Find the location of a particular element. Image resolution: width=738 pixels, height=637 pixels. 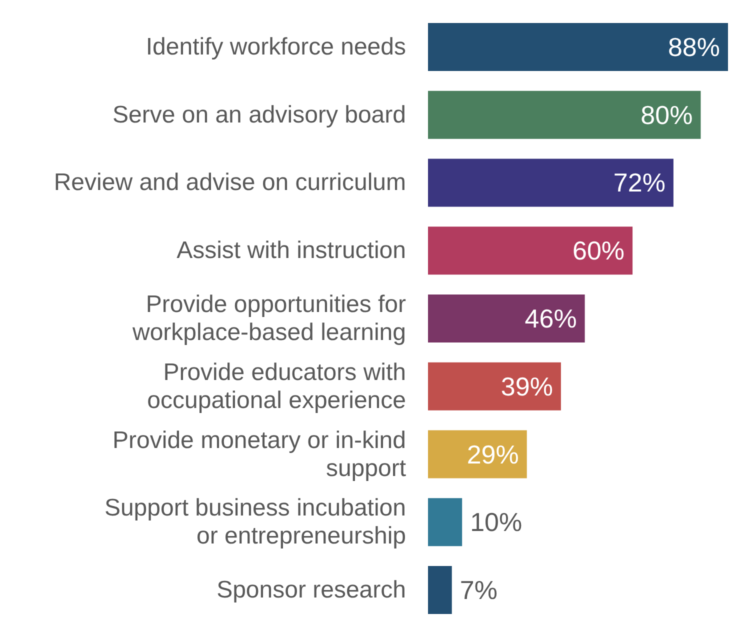

data-label: 29% is located at coordinates (492, 454).